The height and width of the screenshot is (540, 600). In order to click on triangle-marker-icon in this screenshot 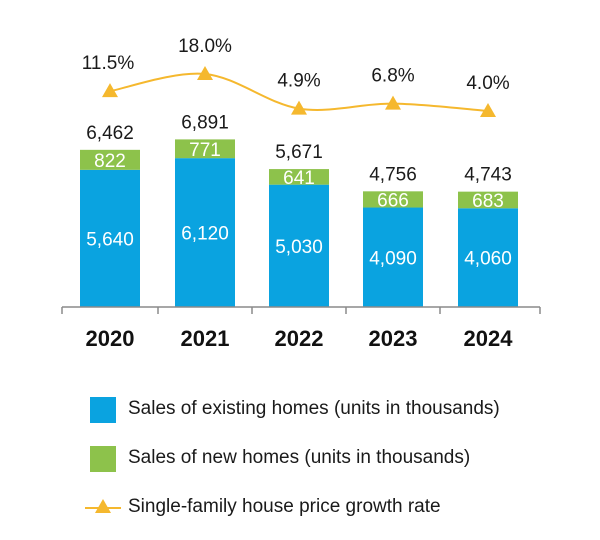, I will do `click(103, 506)`.